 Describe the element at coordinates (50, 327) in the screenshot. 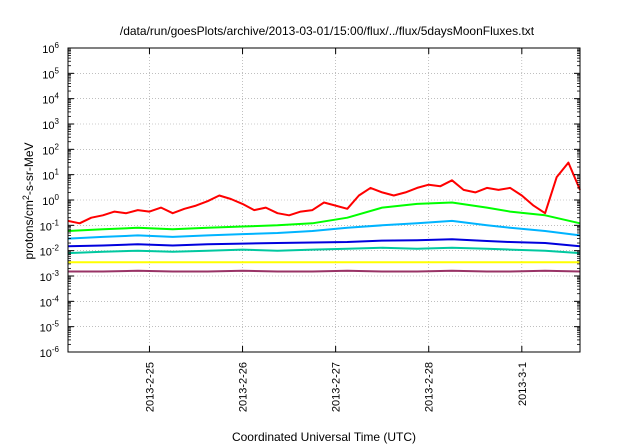

I see `y-tick-label: 10⁻⁵` at that location.